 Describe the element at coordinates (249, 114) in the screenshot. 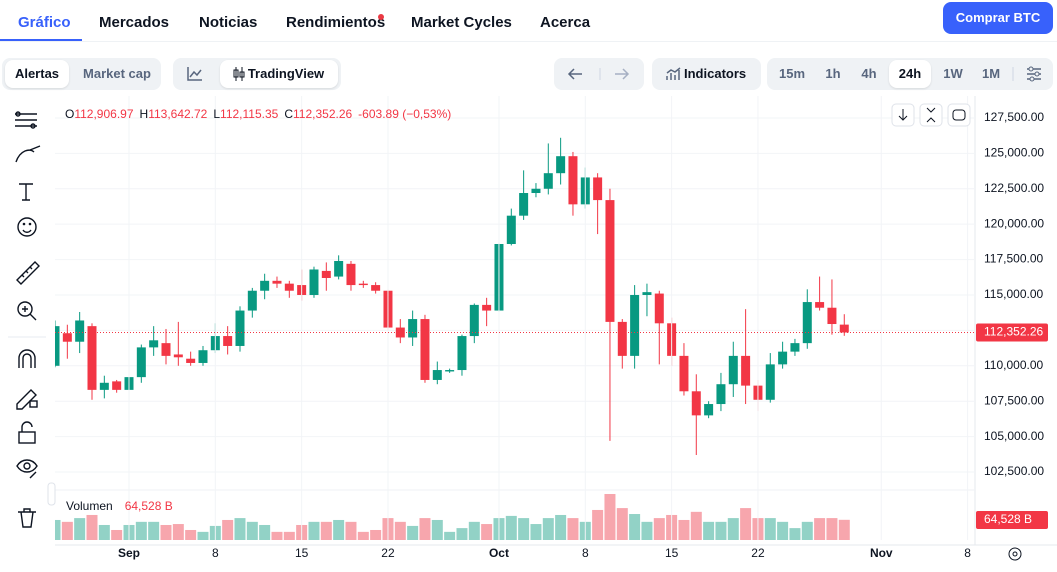

I see `ohlc-value: 112,115.35` at that location.